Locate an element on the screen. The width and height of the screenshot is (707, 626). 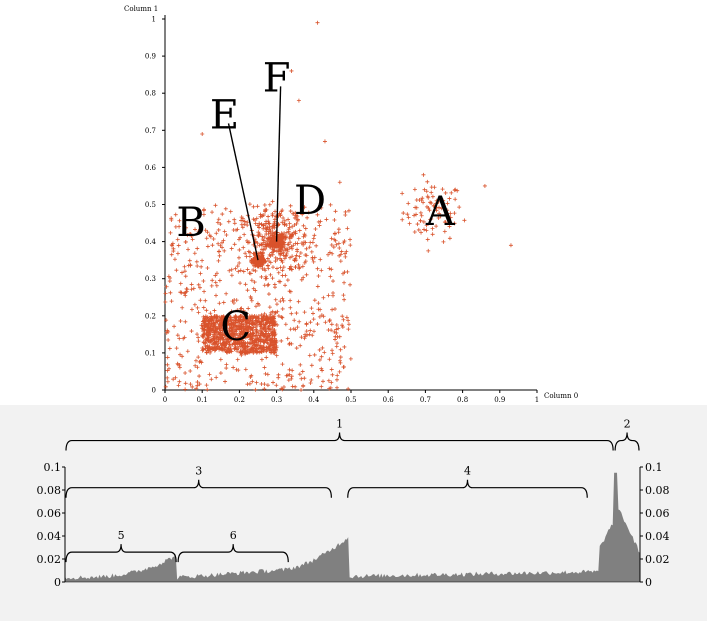
x-tick-label: 0.7 is located at coordinates (425, 400).